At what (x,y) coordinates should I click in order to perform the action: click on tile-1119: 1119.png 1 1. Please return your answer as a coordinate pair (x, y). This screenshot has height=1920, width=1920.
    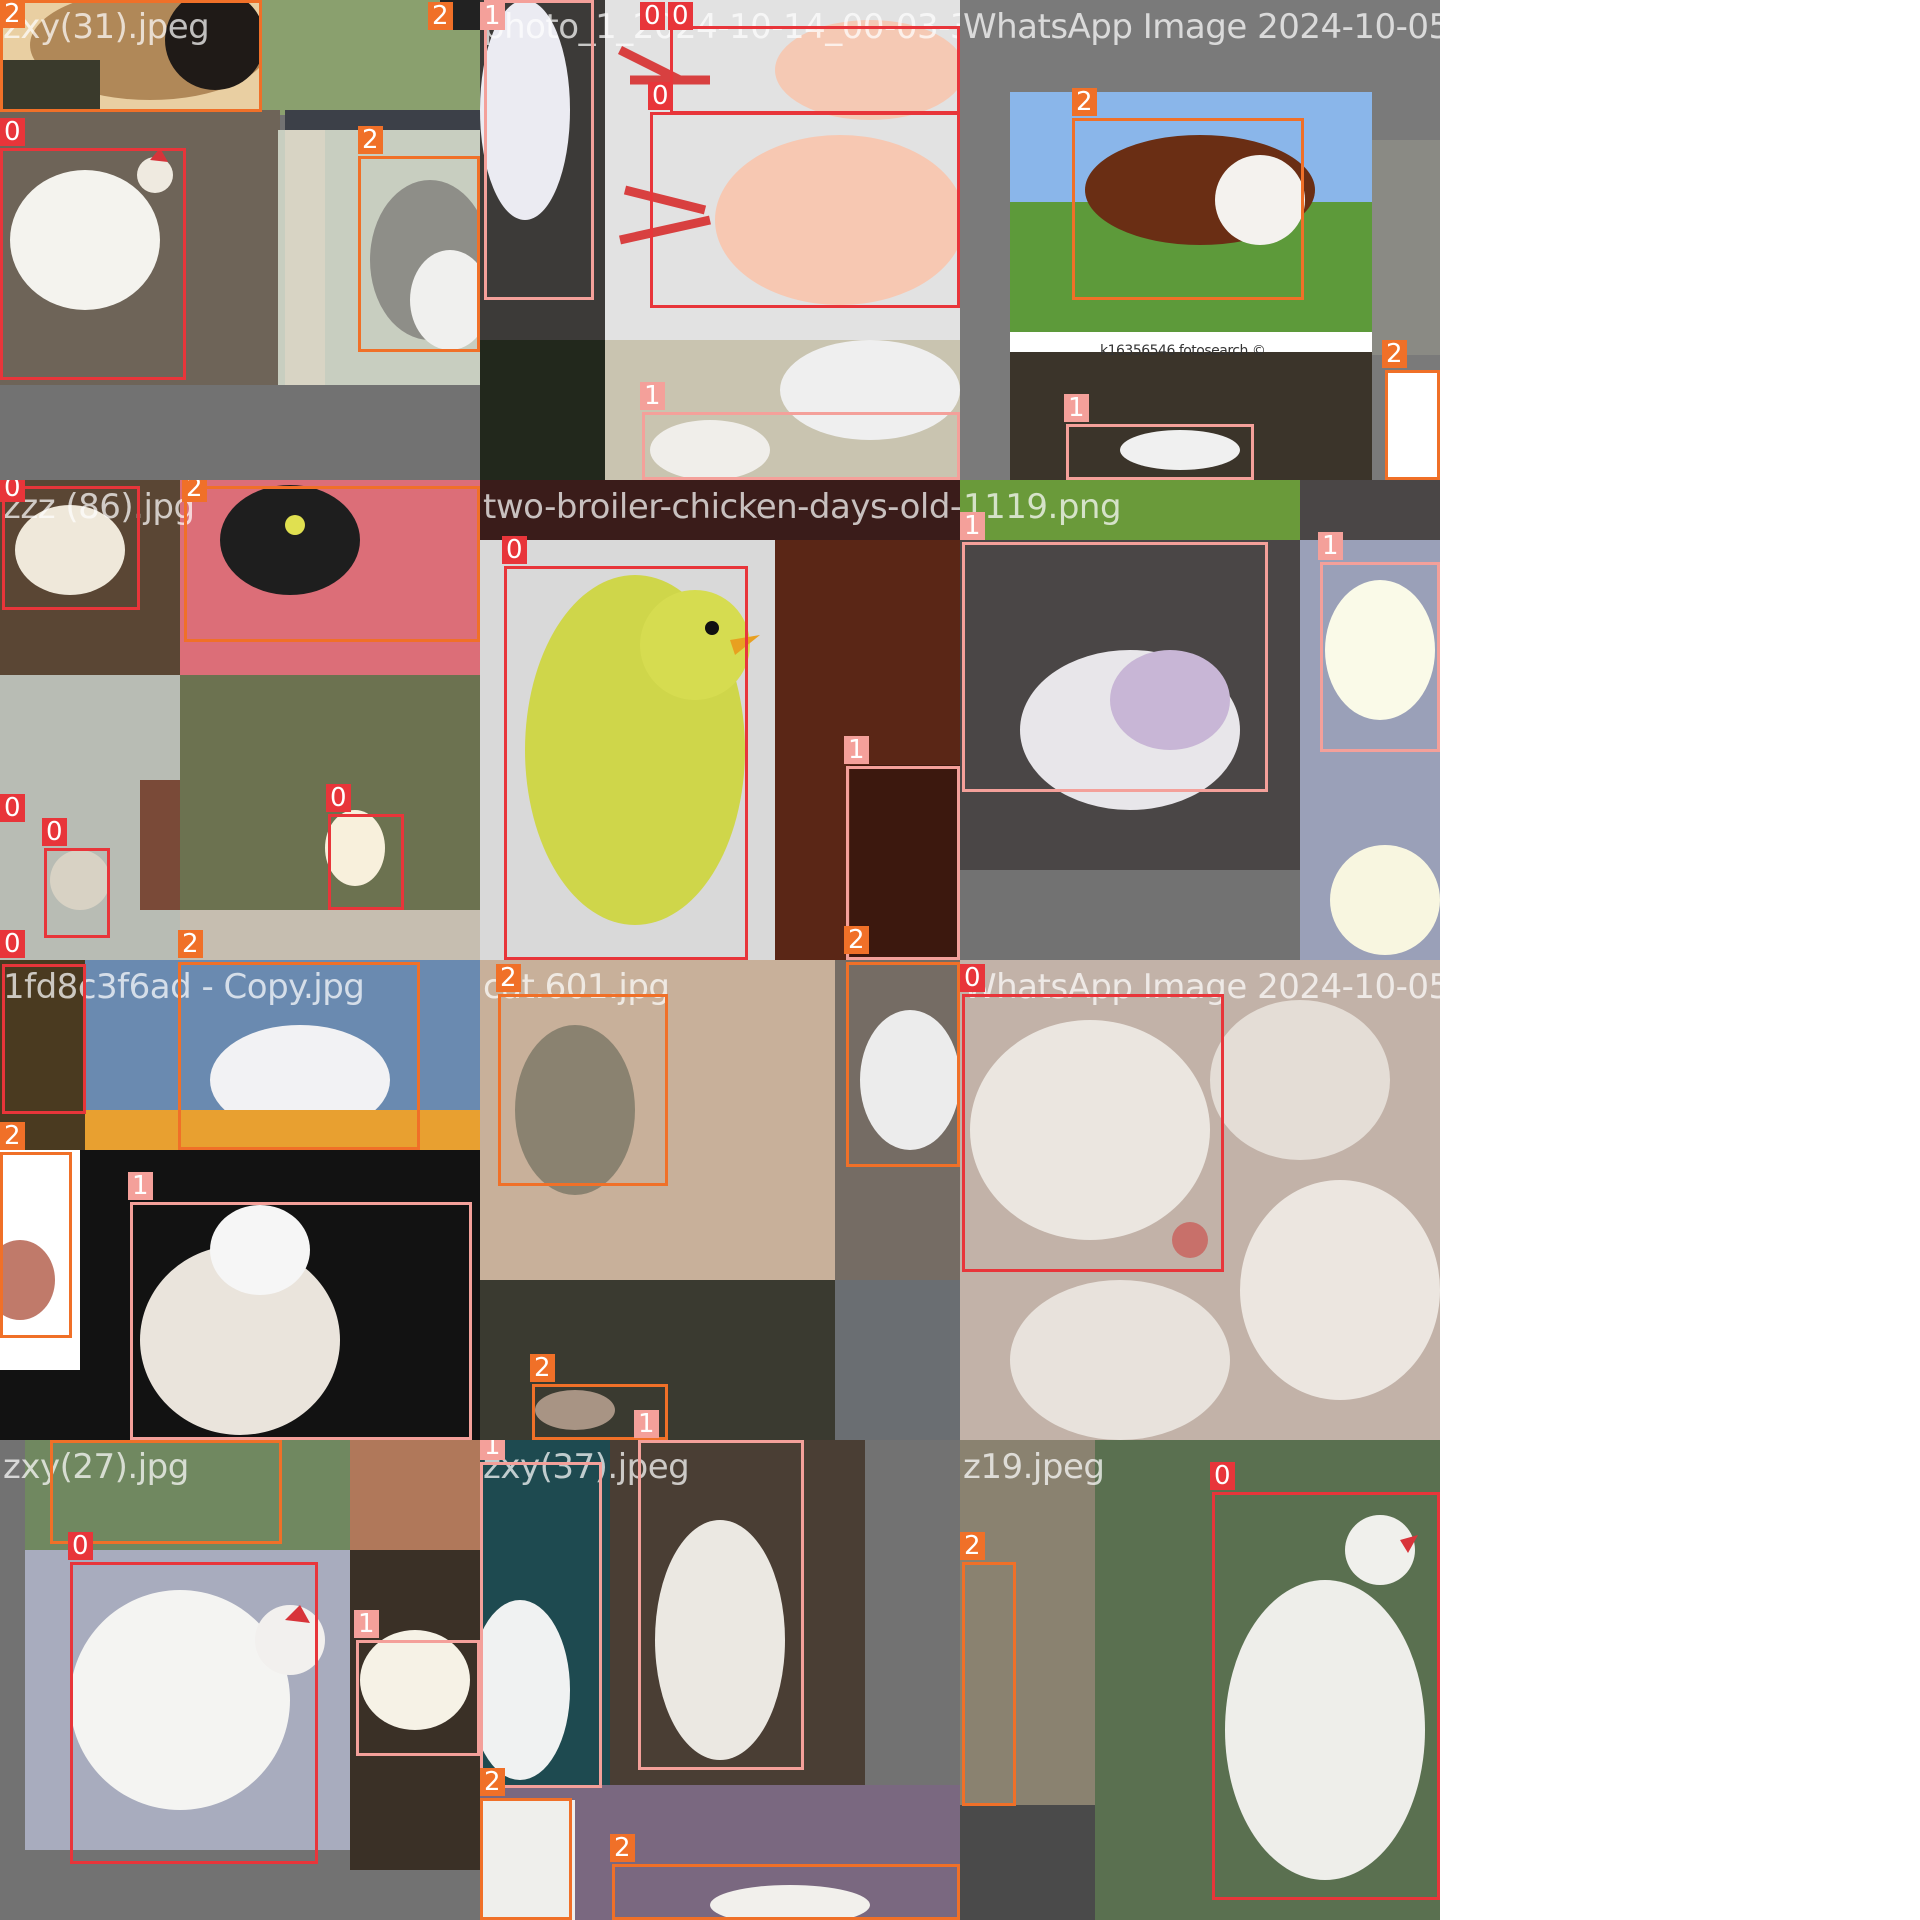
    Looking at the image, I should click on (1200, 720).